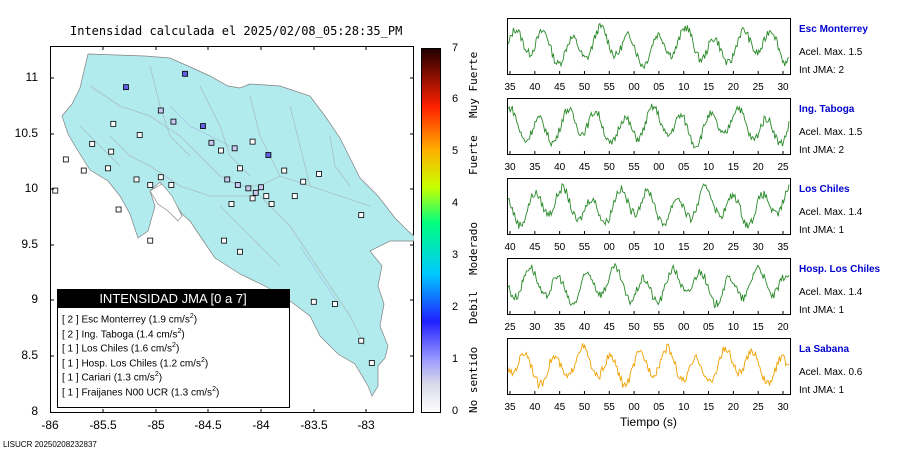  Describe the element at coordinates (822, 390) in the screenshot. I see `waveform-int-jma: Int JMA: 1` at that location.